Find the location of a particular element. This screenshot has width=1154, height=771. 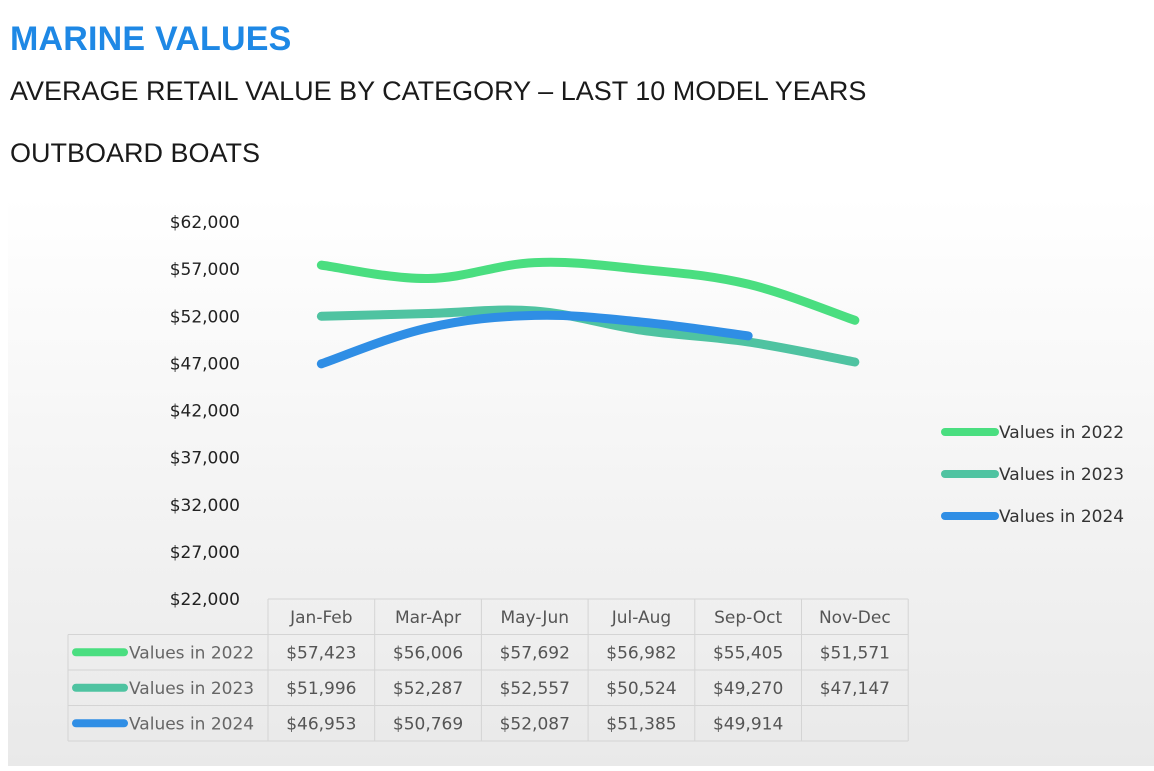

data-label: $56,006 is located at coordinates (428, 653).